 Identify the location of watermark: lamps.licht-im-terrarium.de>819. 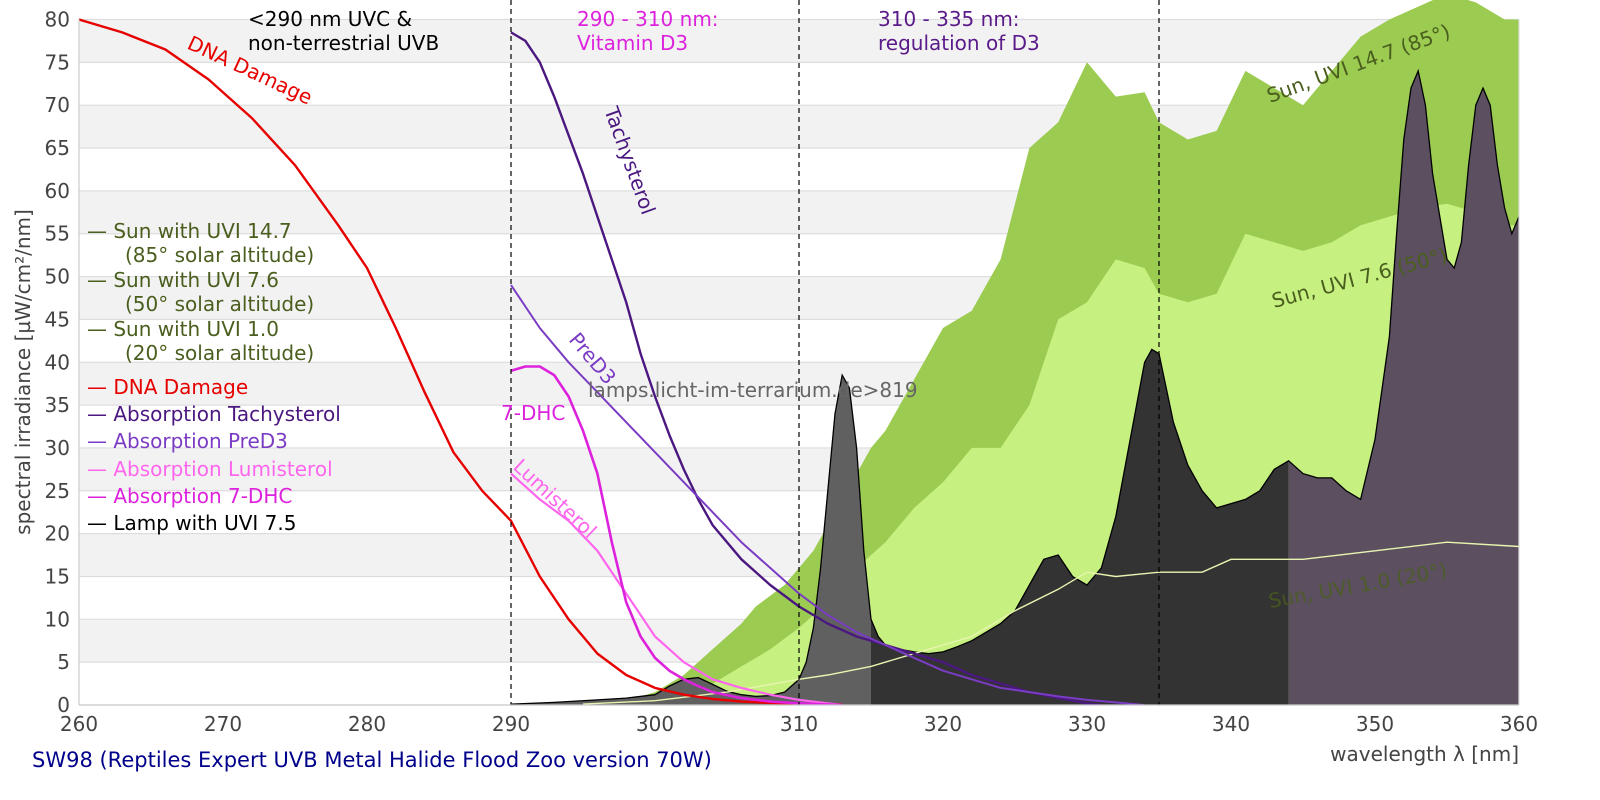
(753, 390).